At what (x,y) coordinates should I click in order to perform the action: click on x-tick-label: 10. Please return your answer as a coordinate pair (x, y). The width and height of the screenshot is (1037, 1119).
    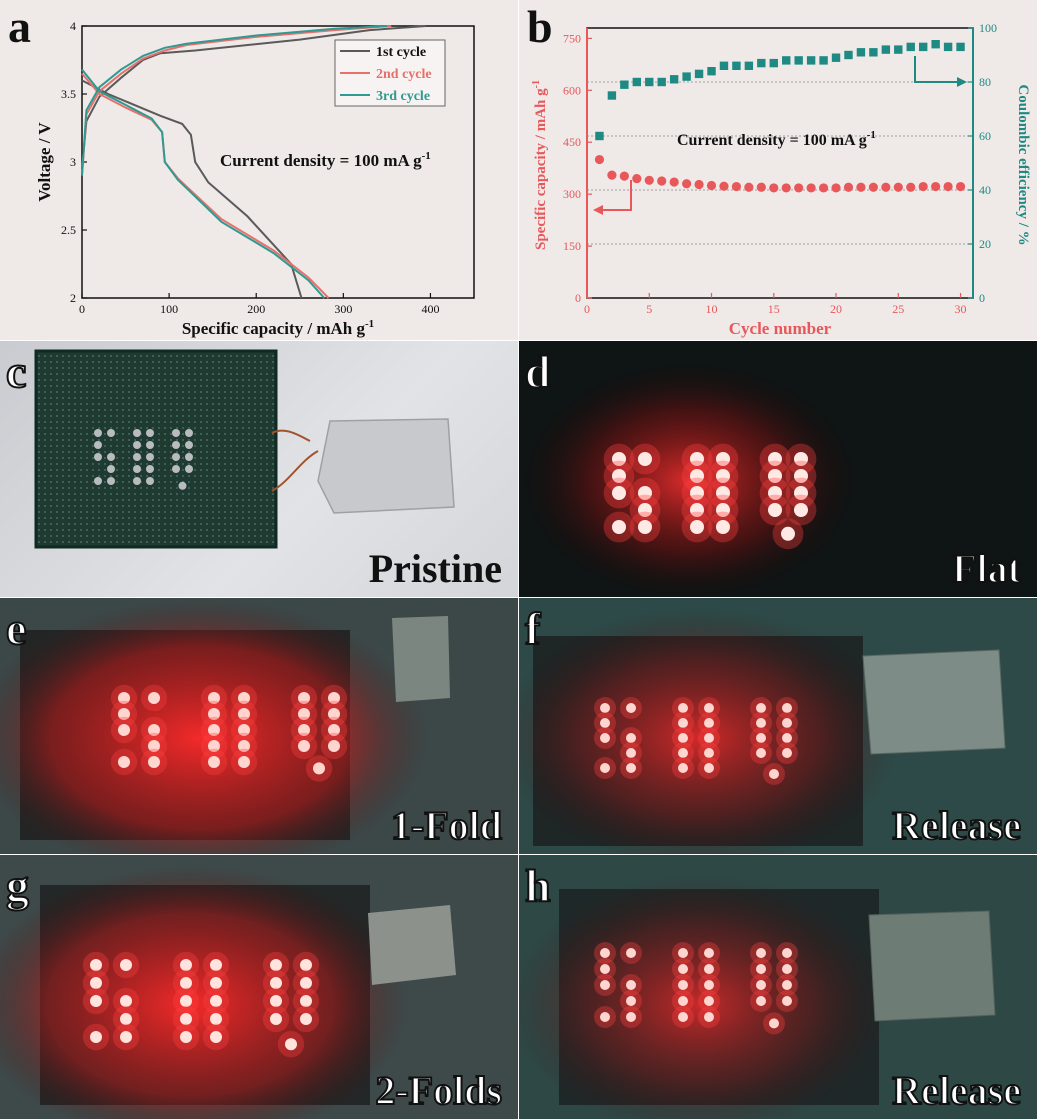
    Looking at the image, I should click on (712, 309).